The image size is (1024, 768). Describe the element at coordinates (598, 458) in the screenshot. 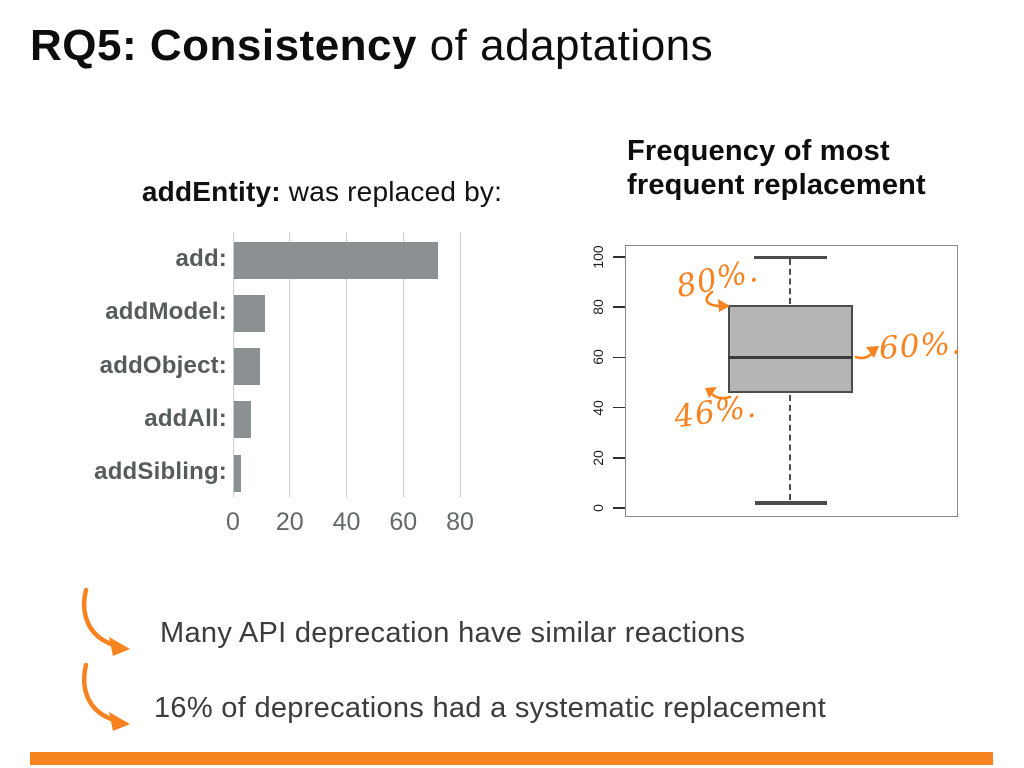

I see `y-axis-tick-label: 20` at that location.